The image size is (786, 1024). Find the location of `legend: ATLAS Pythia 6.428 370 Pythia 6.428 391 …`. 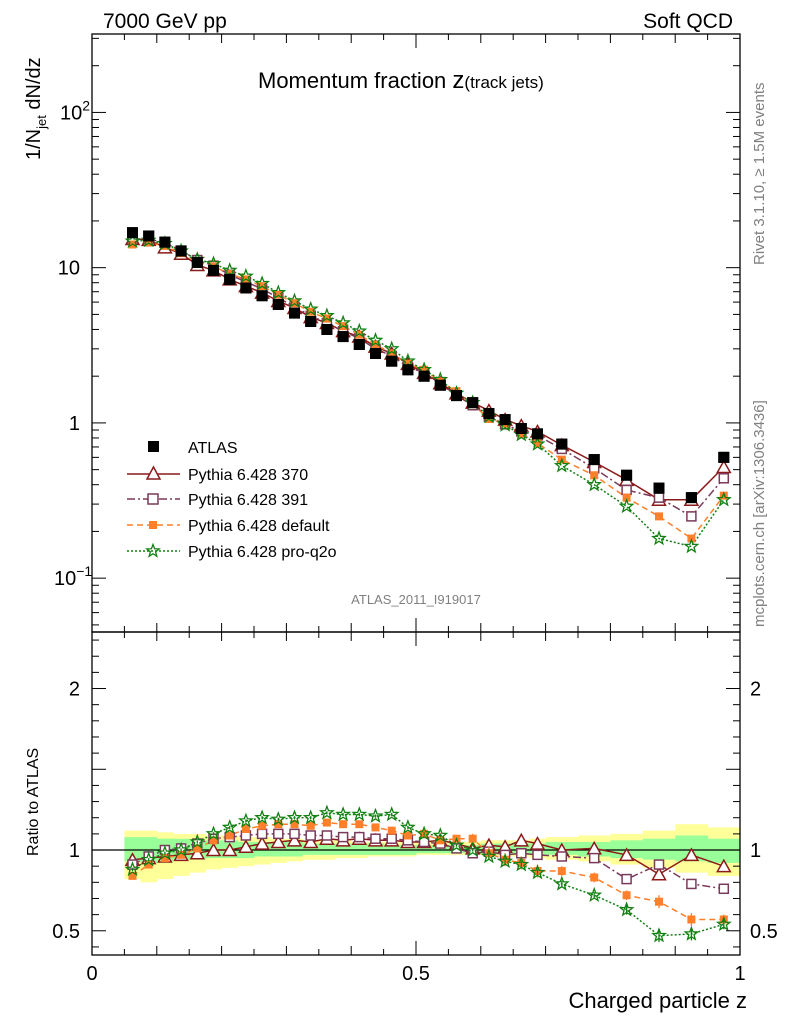

legend: ATLAS Pythia 6.428 370 Pythia 6.428 391 … is located at coordinates (232, 500).